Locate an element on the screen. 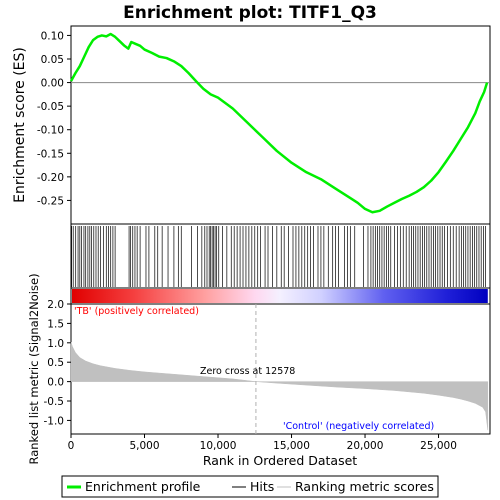  metric-y-tick-label: -1.0 is located at coordinates (54, 421).